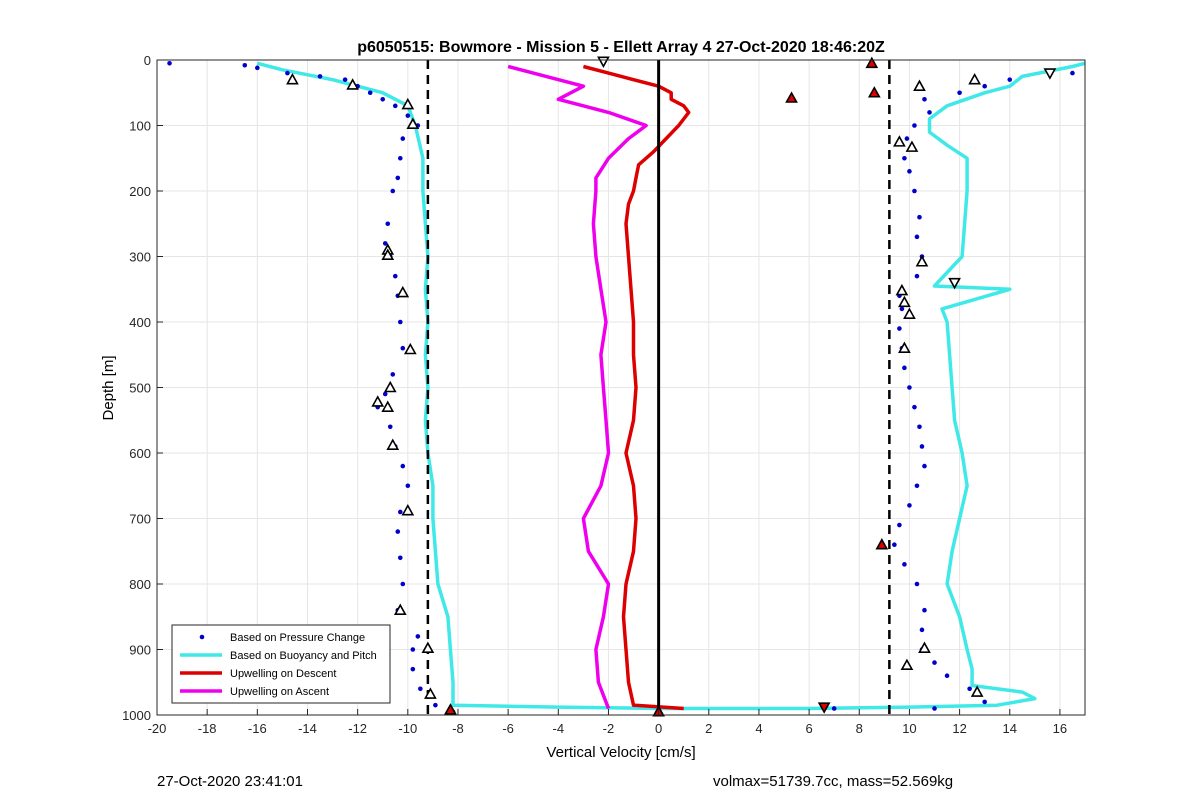  Describe the element at coordinates (140, 519) in the screenshot. I see `y-tick-label: 700` at that location.